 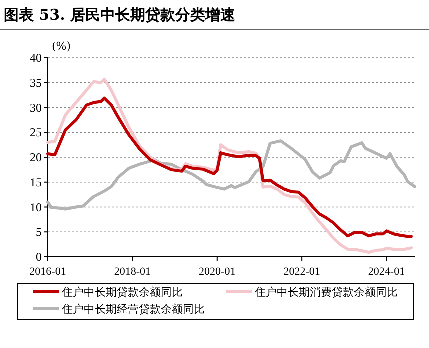 What do you see at coordinates (133, 309) in the screenshot?
I see `legend-label: 住户中长期经营贷款余额同比` at bounding box center [133, 309].